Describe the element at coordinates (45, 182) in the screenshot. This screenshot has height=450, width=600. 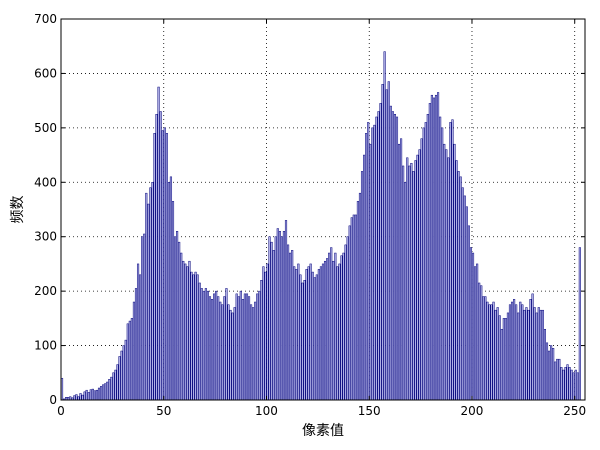
I see `y-tick-label: 400` at that location.